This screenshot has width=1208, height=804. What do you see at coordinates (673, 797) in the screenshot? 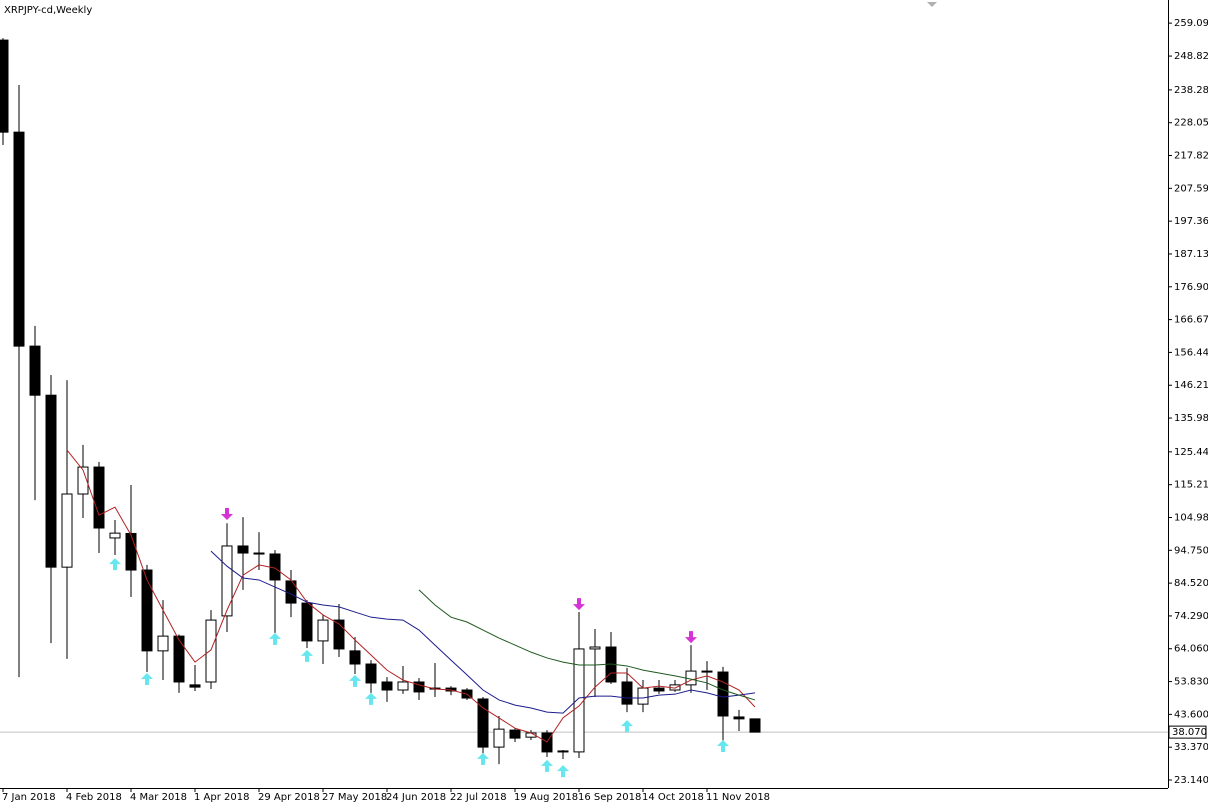
I see `x-tick-label: 14 Oct 2018` at bounding box center [673, 797].